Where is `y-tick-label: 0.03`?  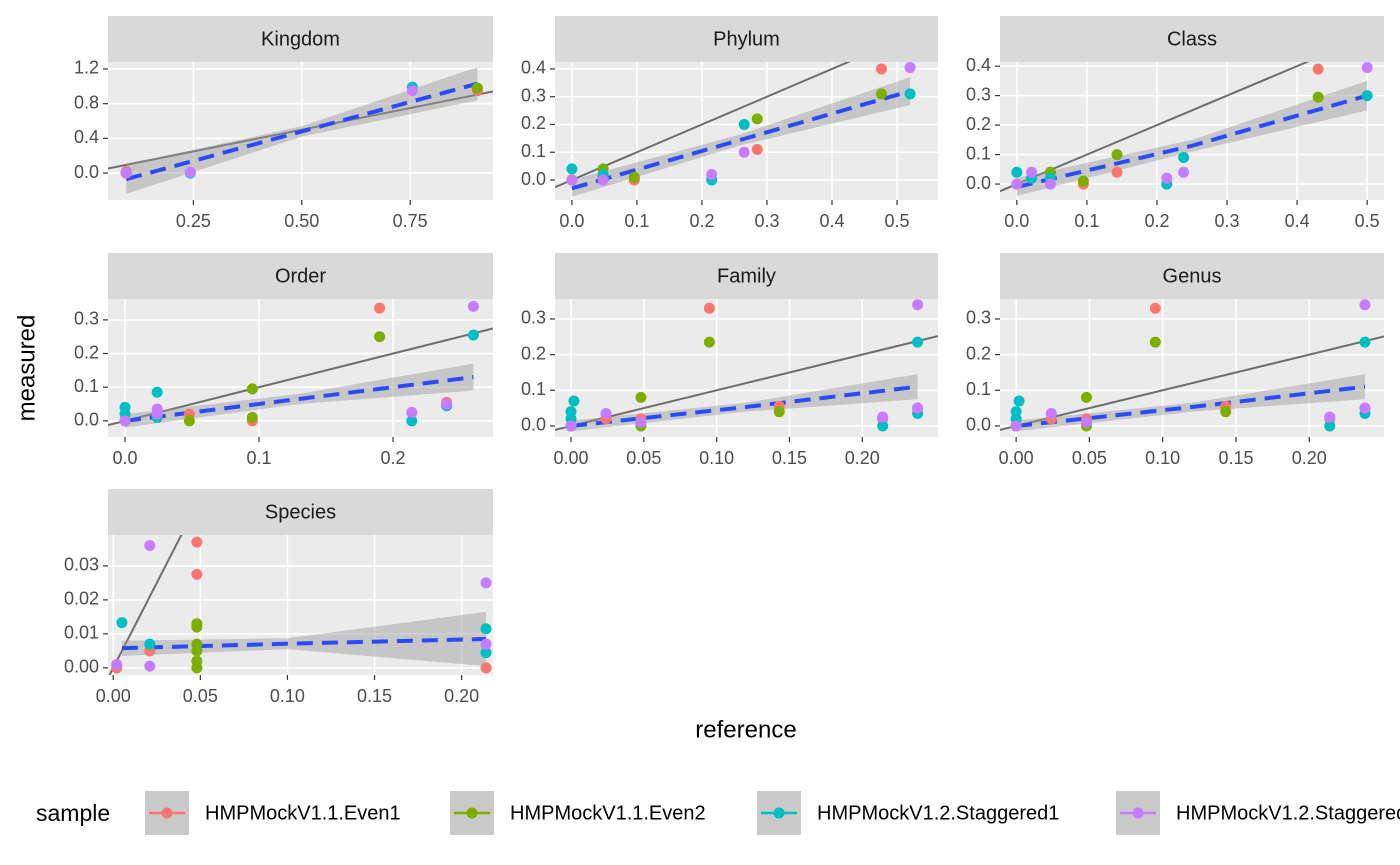 y-tick-label: 0.03 is located at coordinates (81, 565).